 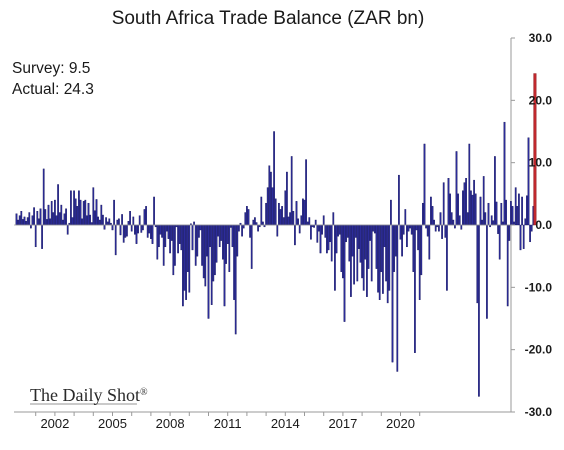 I want to click on y-tick-label: 10.0, so click(x=541, y=163).